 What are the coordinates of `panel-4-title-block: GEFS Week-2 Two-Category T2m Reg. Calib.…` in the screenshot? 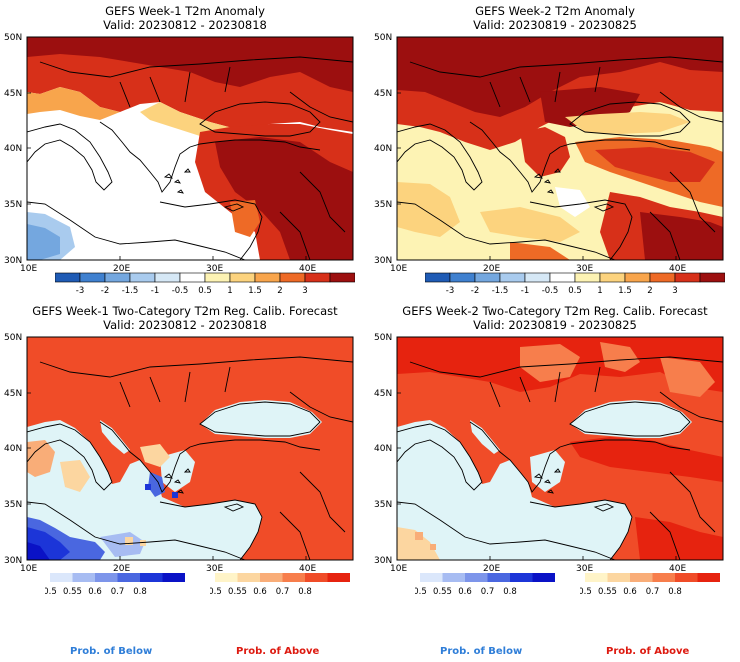 It's located at (555, 318).